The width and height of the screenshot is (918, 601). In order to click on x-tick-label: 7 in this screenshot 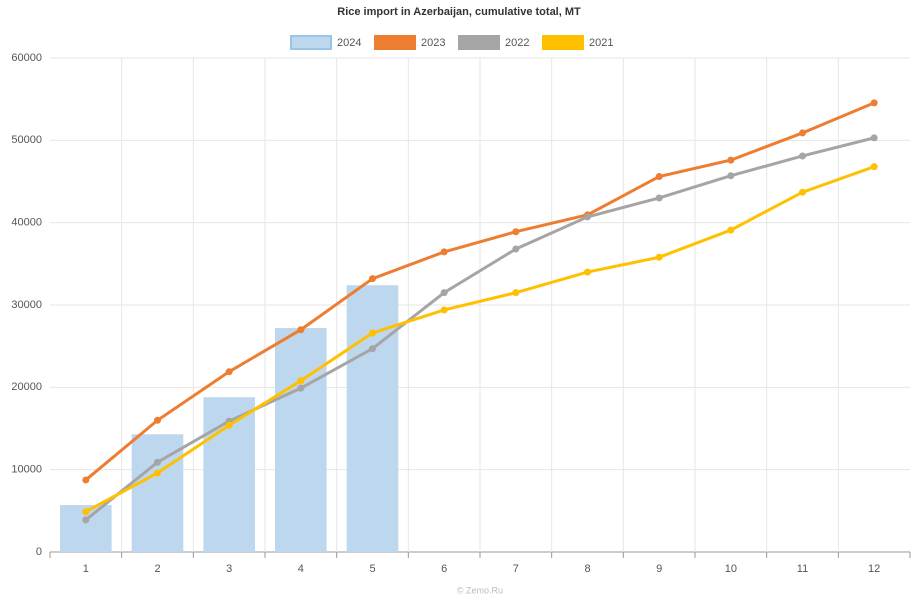, I will do `click(516, 569)`.